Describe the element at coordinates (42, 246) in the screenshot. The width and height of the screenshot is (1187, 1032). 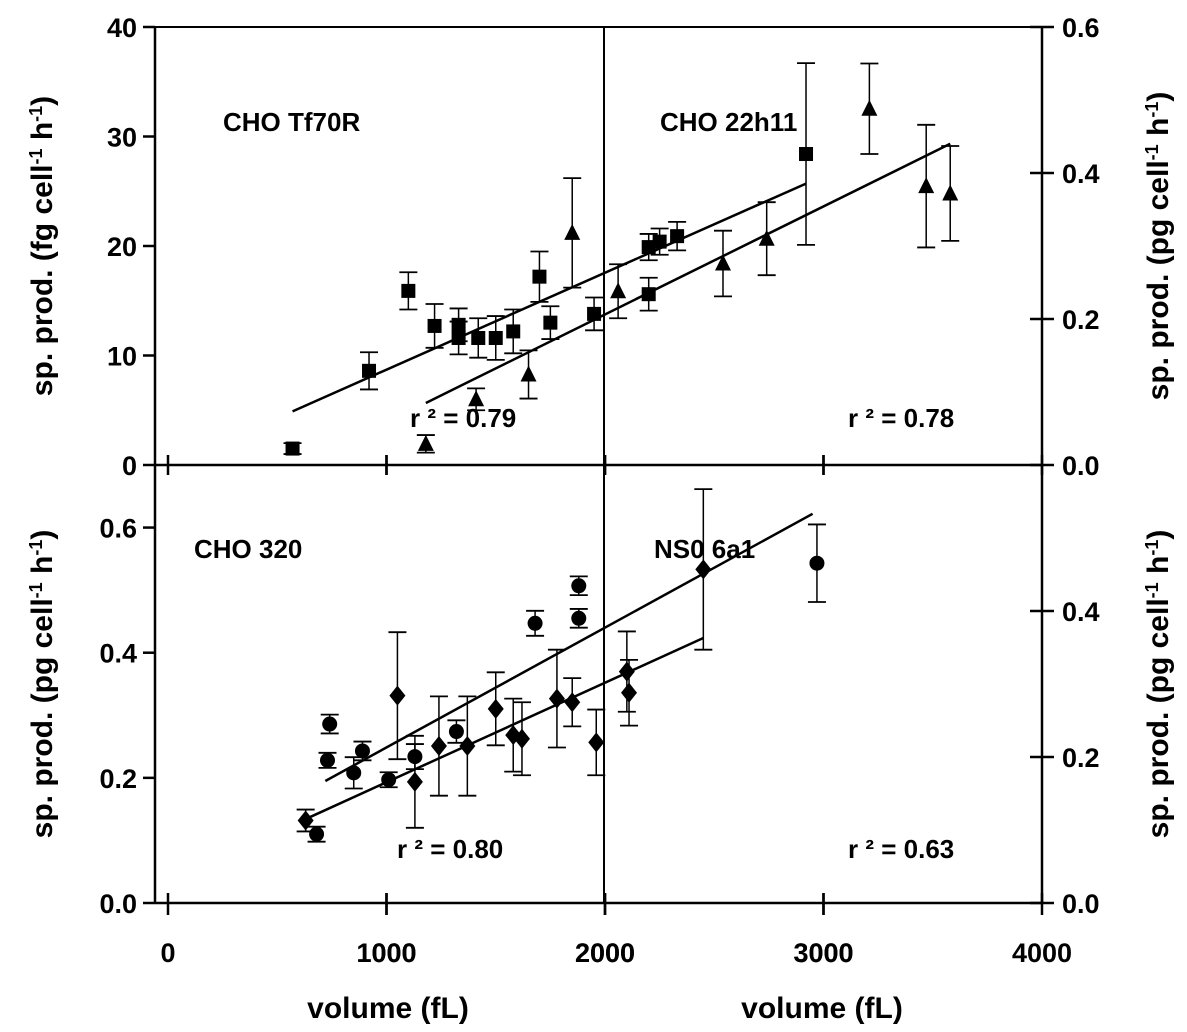
I see `y-axis-title: sp. prod. (fg cell-1 h-1)` at that location.